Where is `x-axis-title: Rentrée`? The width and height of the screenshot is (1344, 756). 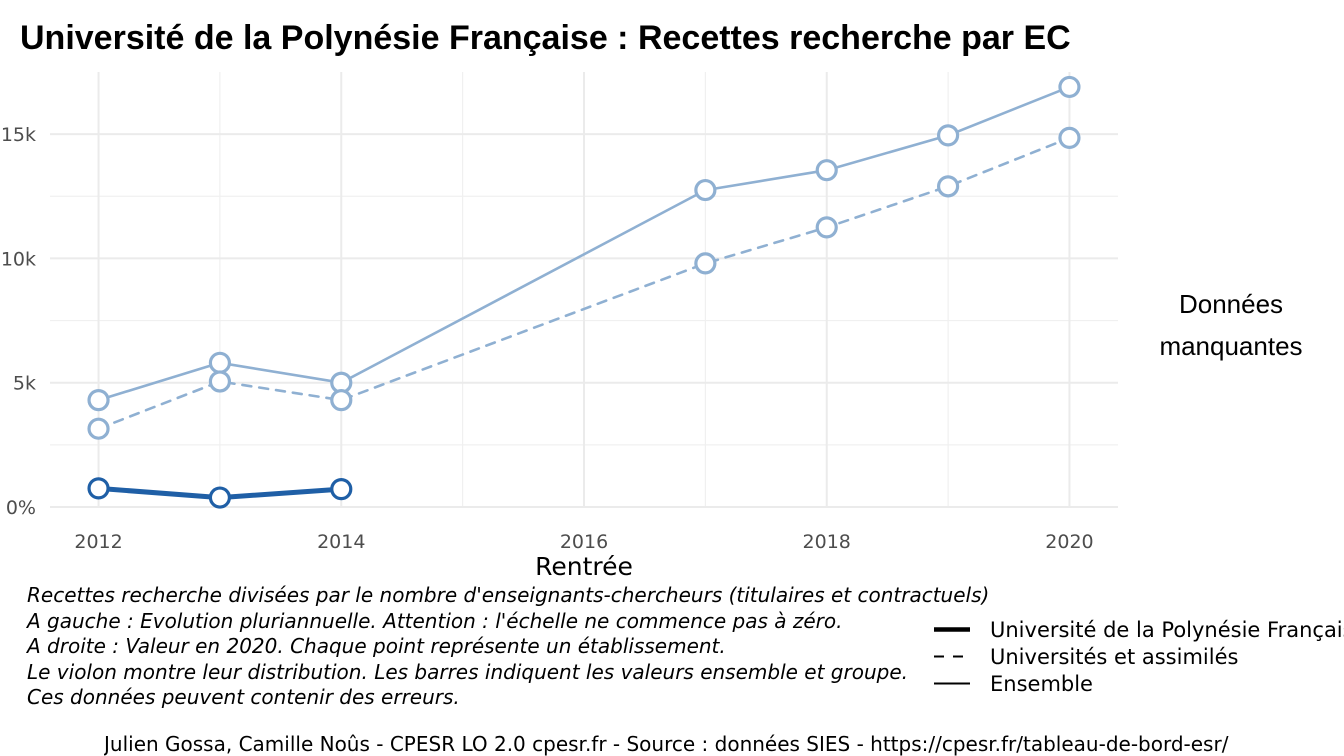 x-axis-title: Rentrée is located at coordinates (584, 566).